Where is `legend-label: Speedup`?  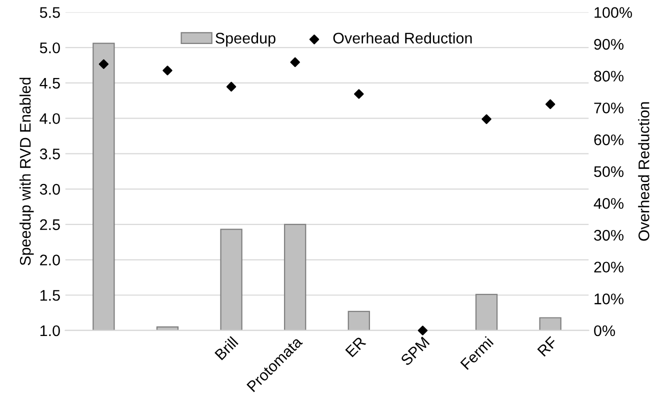 legend-label: Speedup is located at coordinates (246, 39).